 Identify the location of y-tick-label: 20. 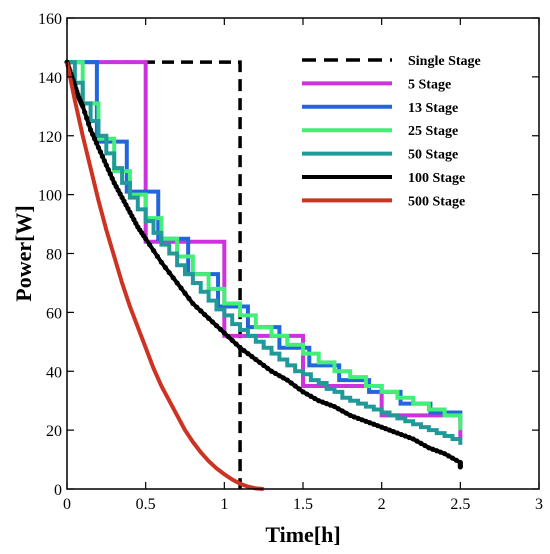
(54, 431).